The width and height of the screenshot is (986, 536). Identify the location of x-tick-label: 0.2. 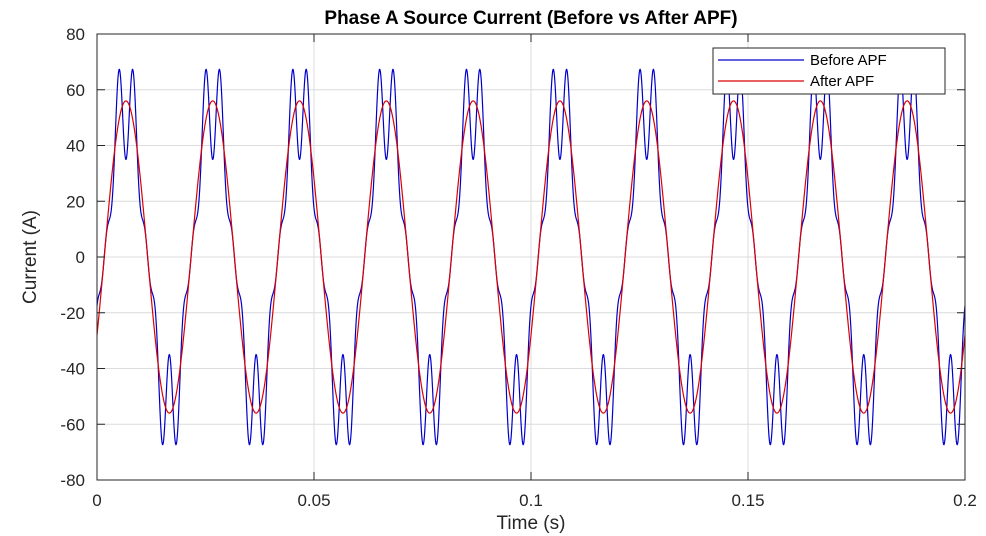
(965, 500).